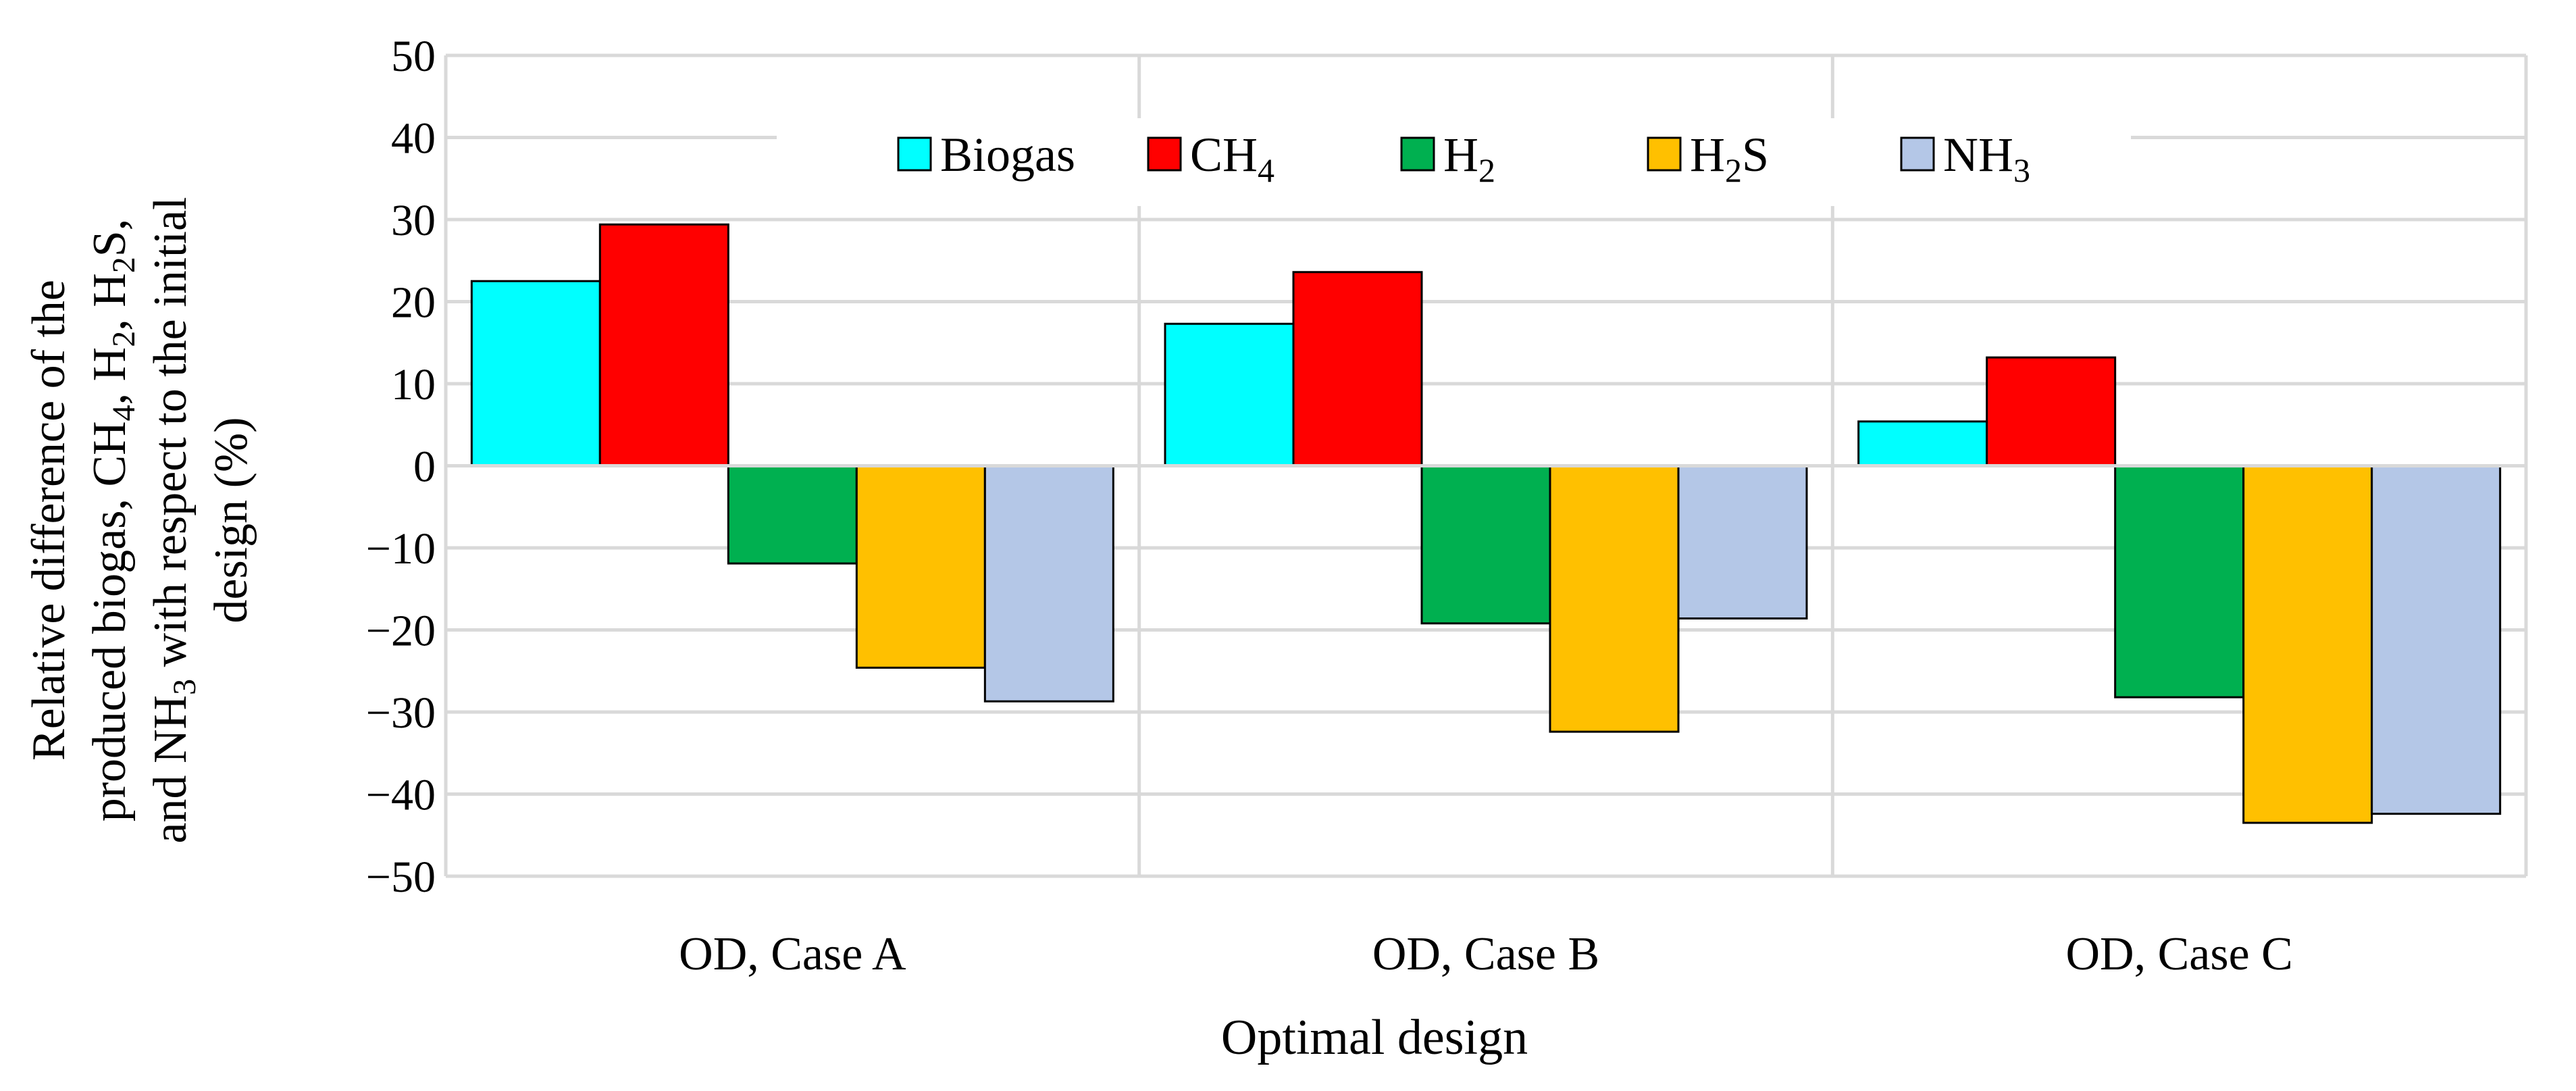  What do you see at coordinates (424, 467) in the screenshot?
I see `y-tick-label: 0` at bounding box center [424, 467].